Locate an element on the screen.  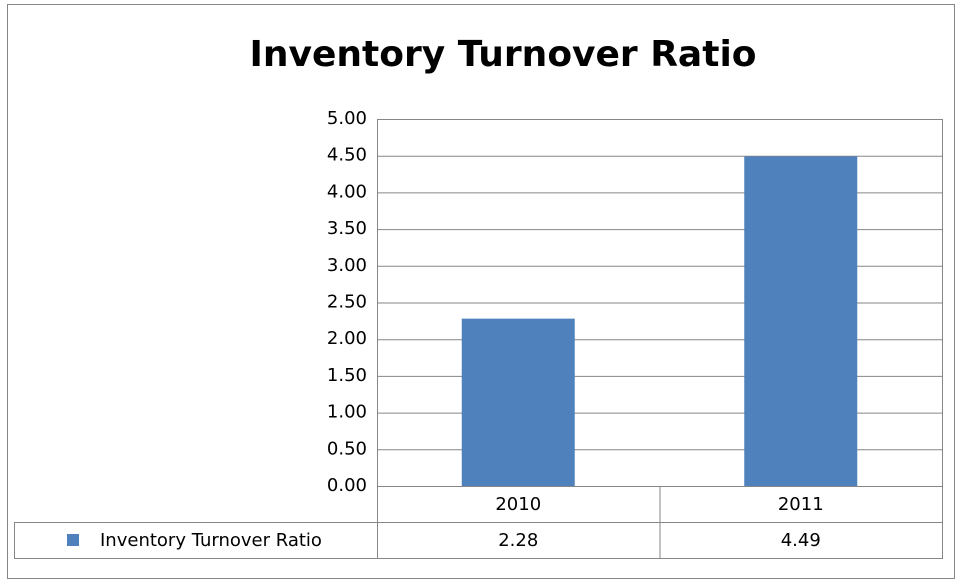
table-value: 2.28 is located at coordinates (518, 540).